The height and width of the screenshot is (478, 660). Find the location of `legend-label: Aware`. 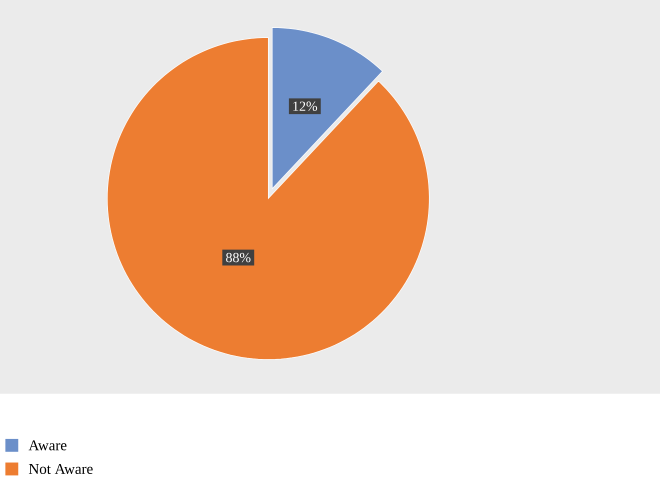

legend-label: Aware is located at coordinates (47, 445).